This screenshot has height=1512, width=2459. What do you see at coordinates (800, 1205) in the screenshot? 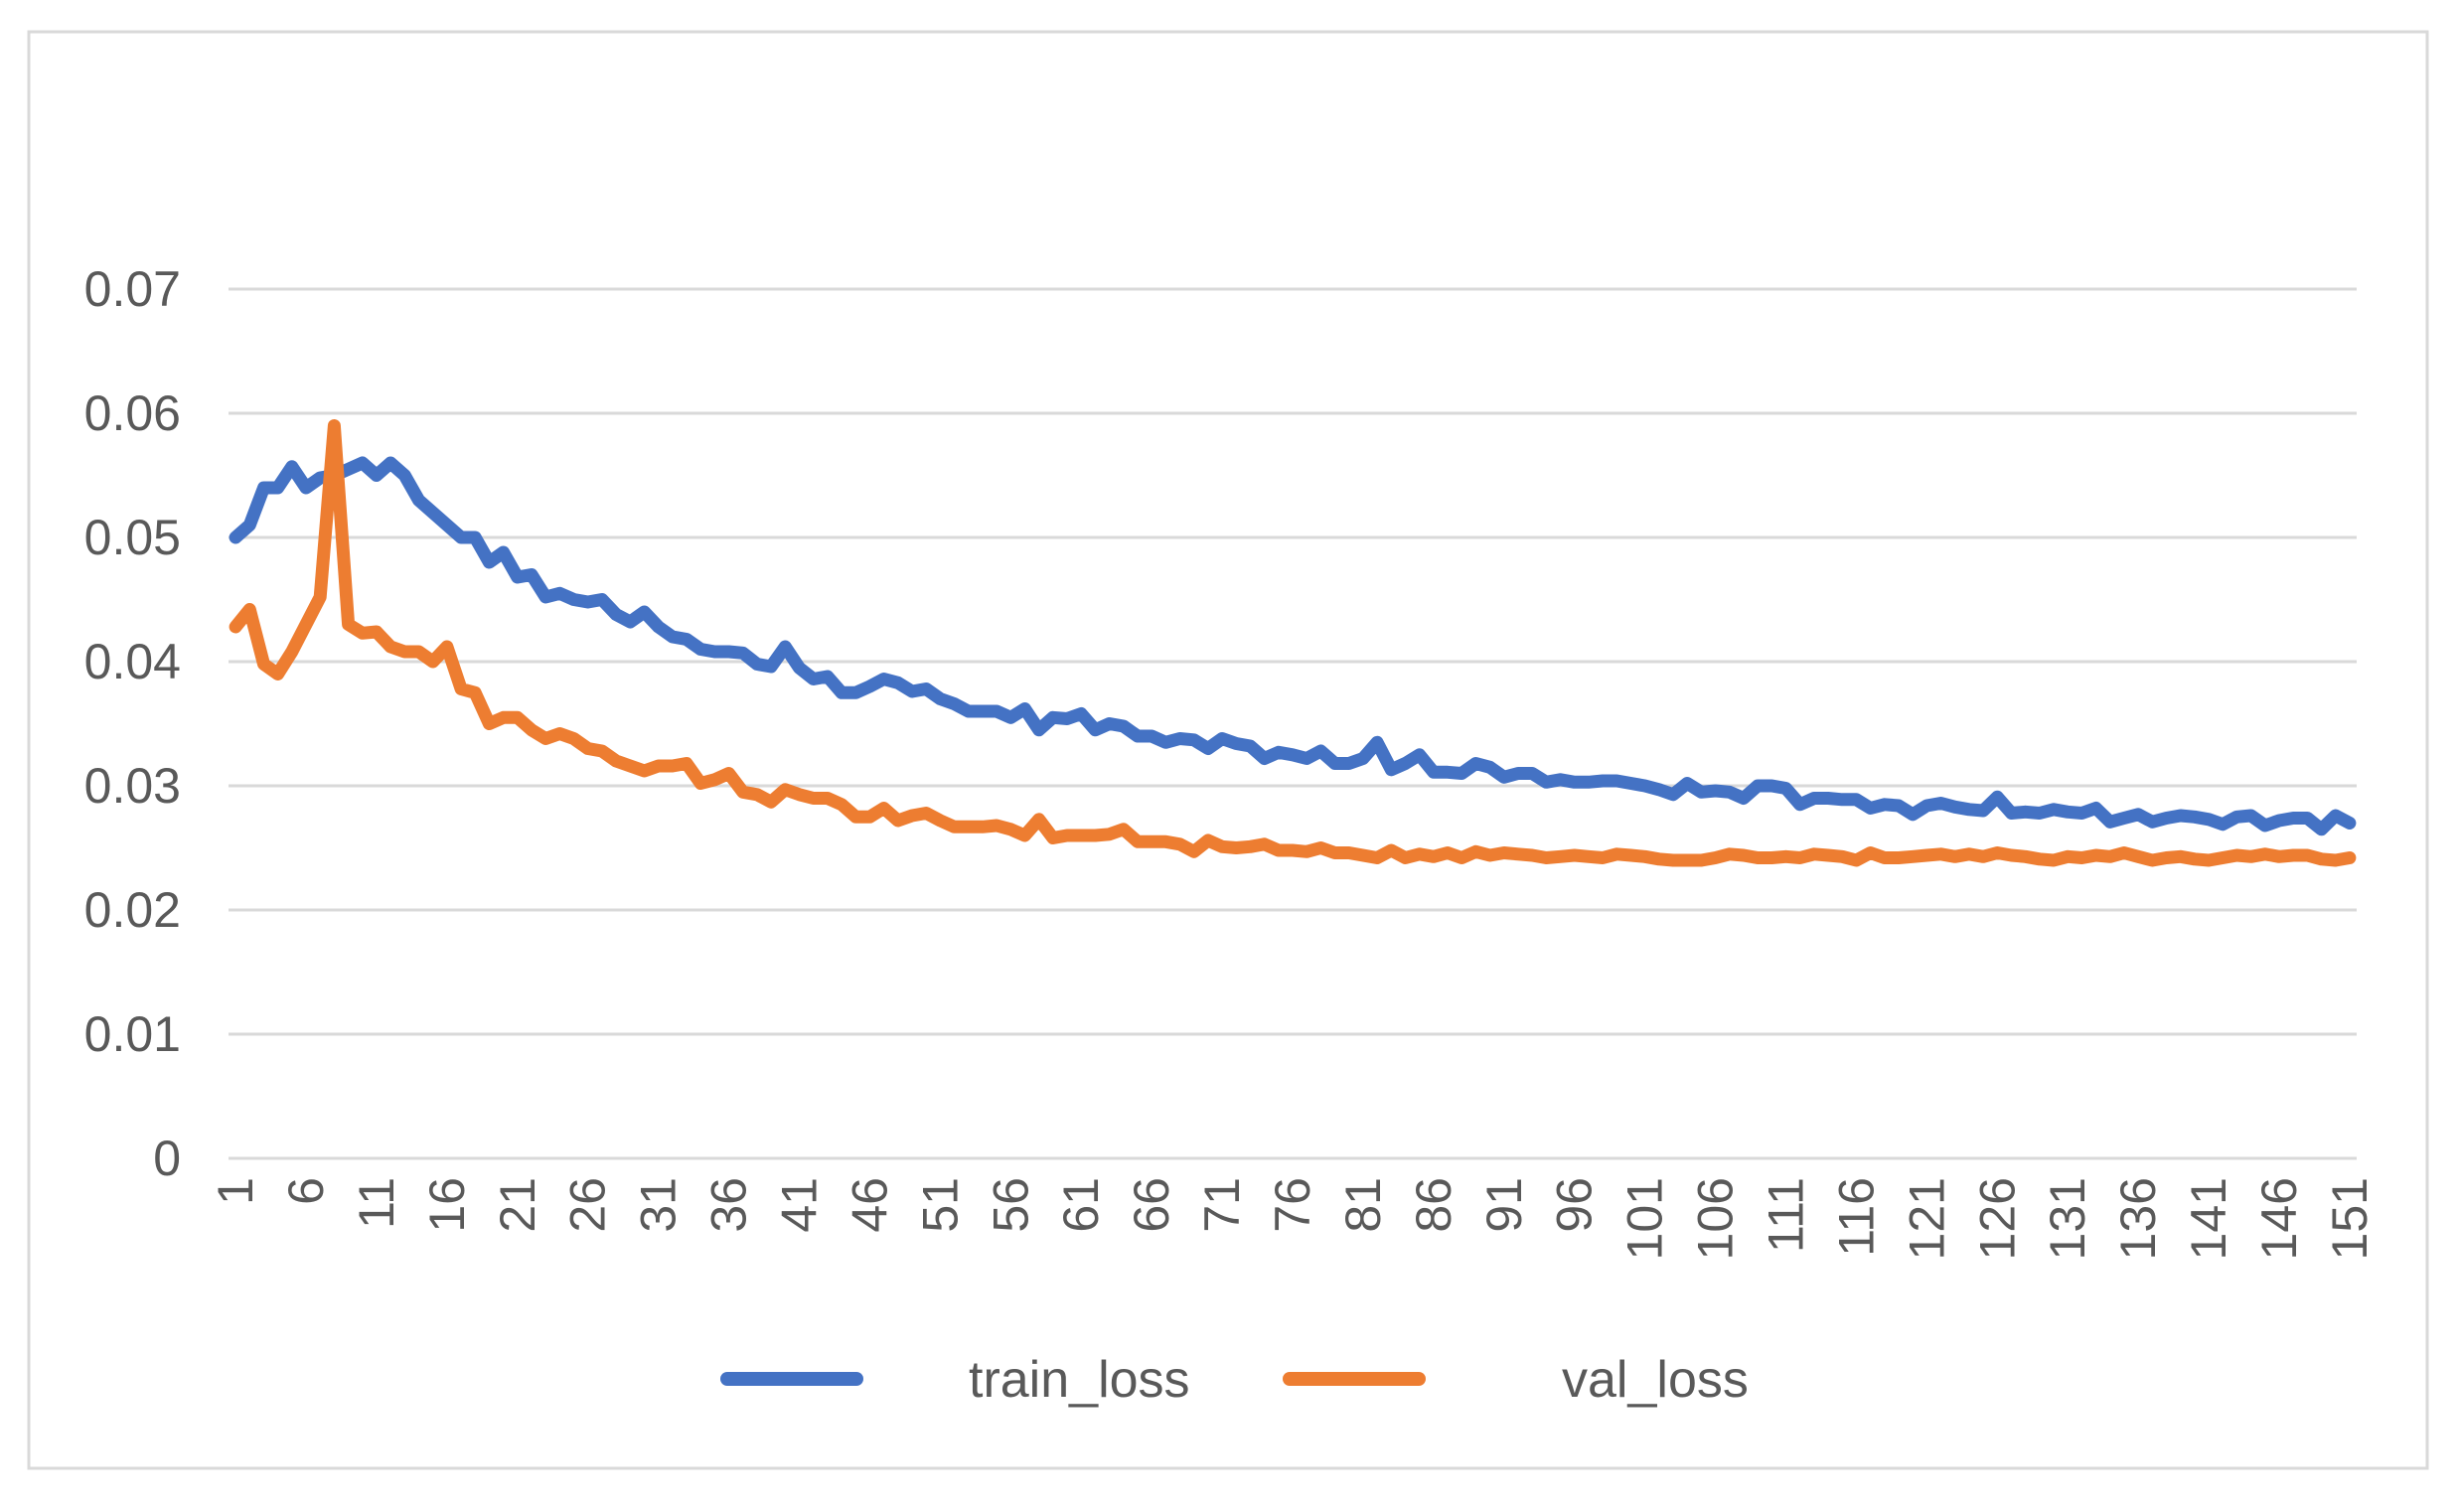
I see `x-tick-label: 41` at bounding box center [800, 1205].